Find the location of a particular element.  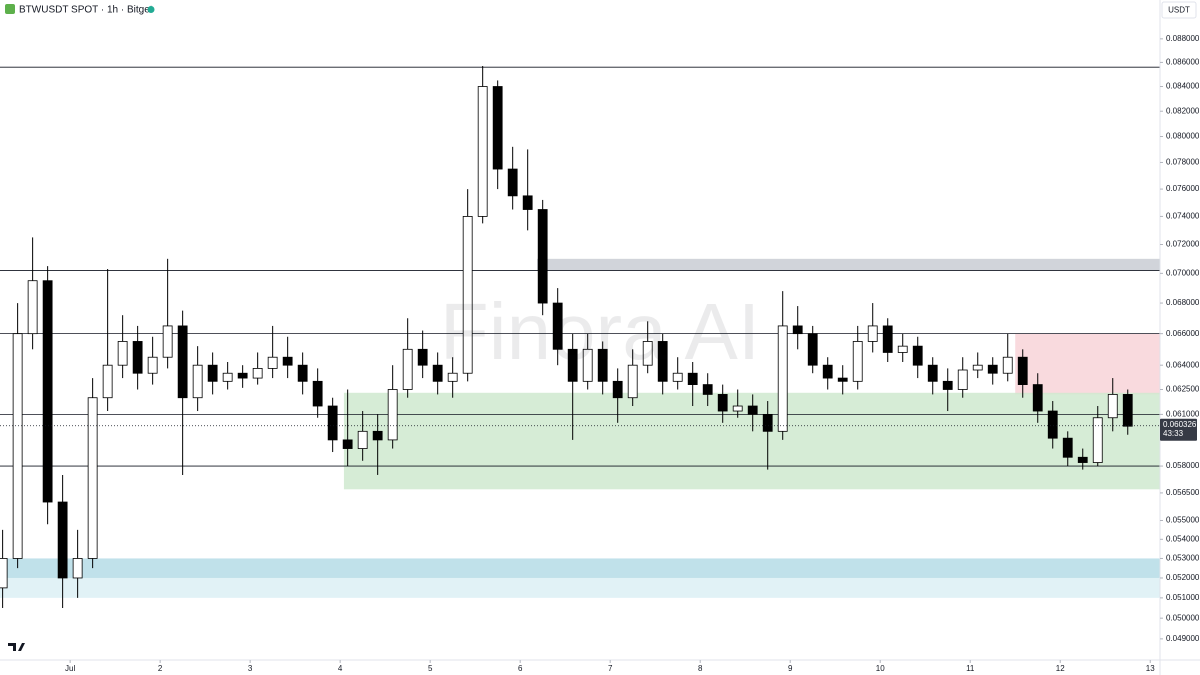

y-tick-label: 0.082000 is located at coordinates (1183, 110).